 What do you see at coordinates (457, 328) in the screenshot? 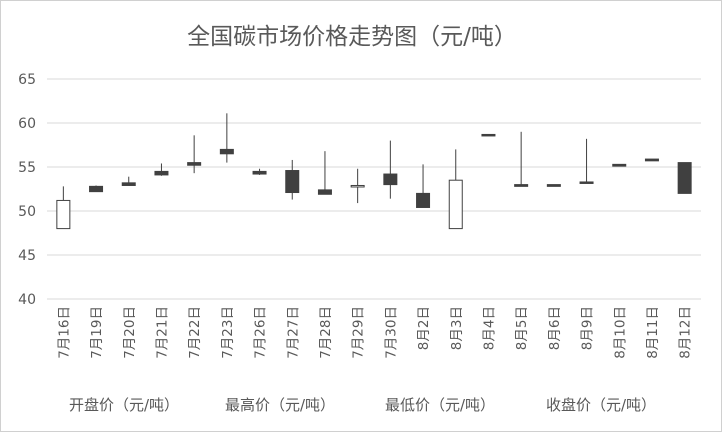
I see `x-tick-label: 8月3日` at bounding box center [457, 328].